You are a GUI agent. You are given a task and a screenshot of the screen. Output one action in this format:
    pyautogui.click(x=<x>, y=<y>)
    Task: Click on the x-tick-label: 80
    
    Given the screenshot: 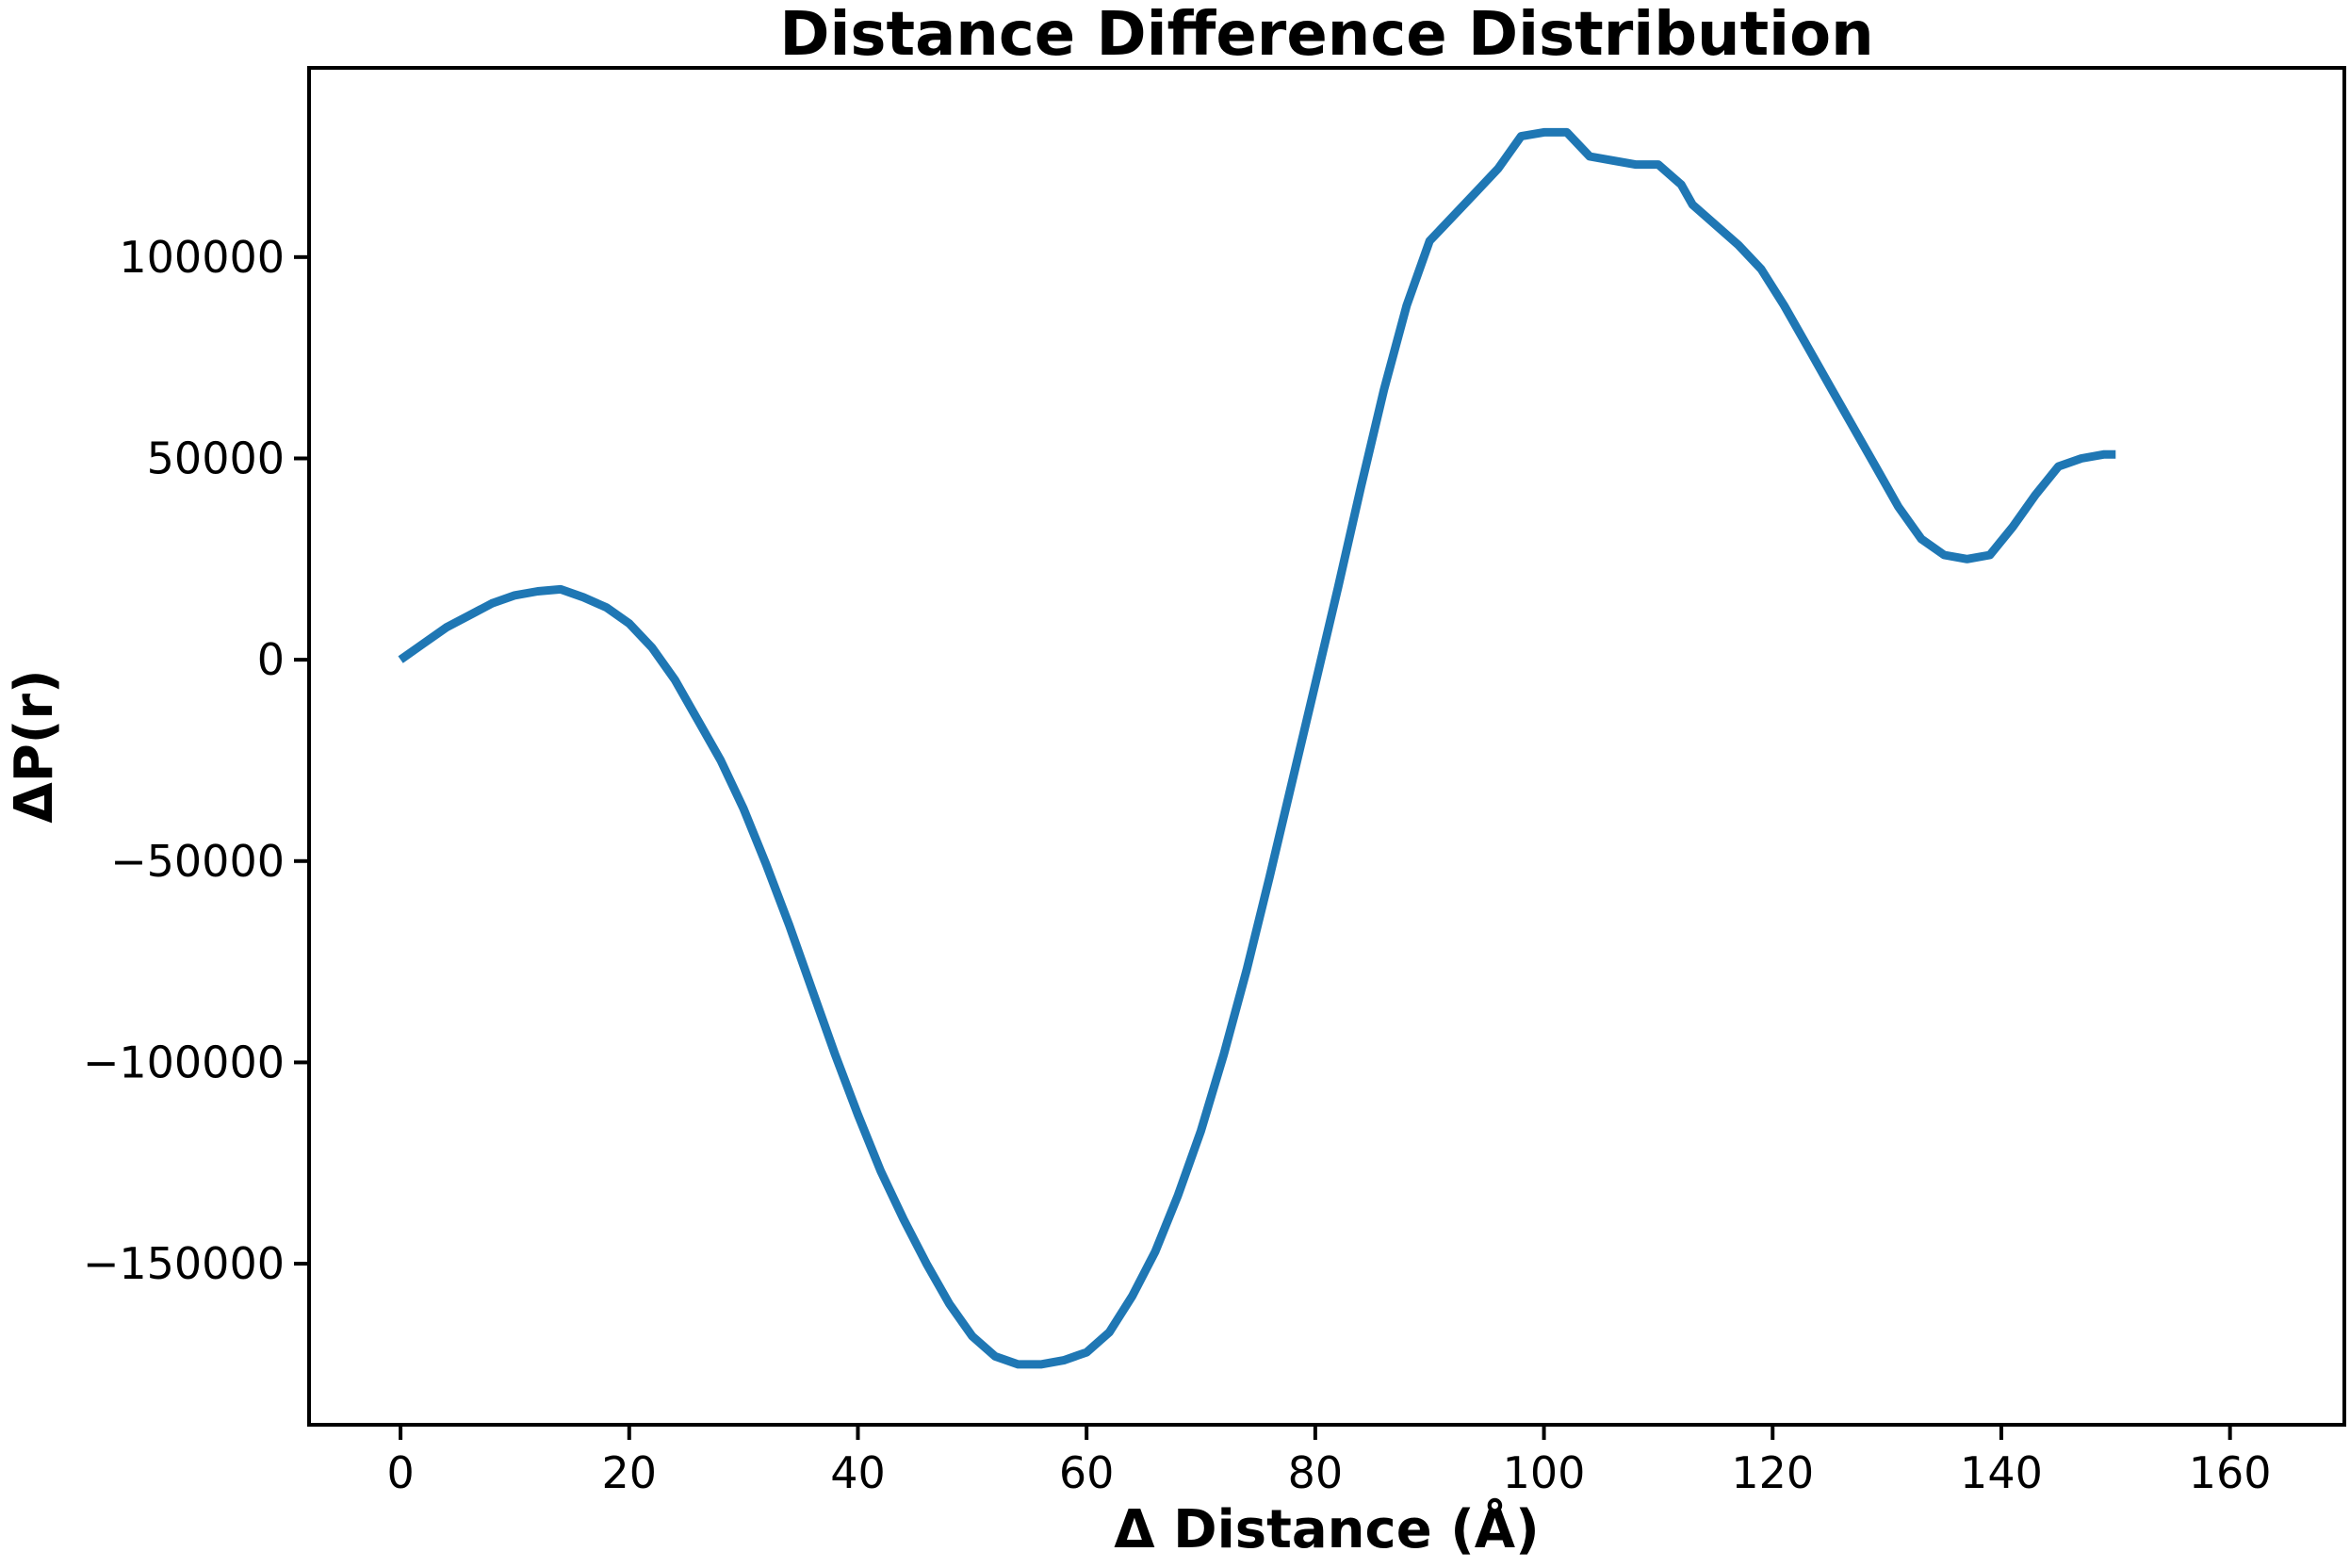 What is the action you would take?
    pyautogui.click(x=1316, y=1472)
    